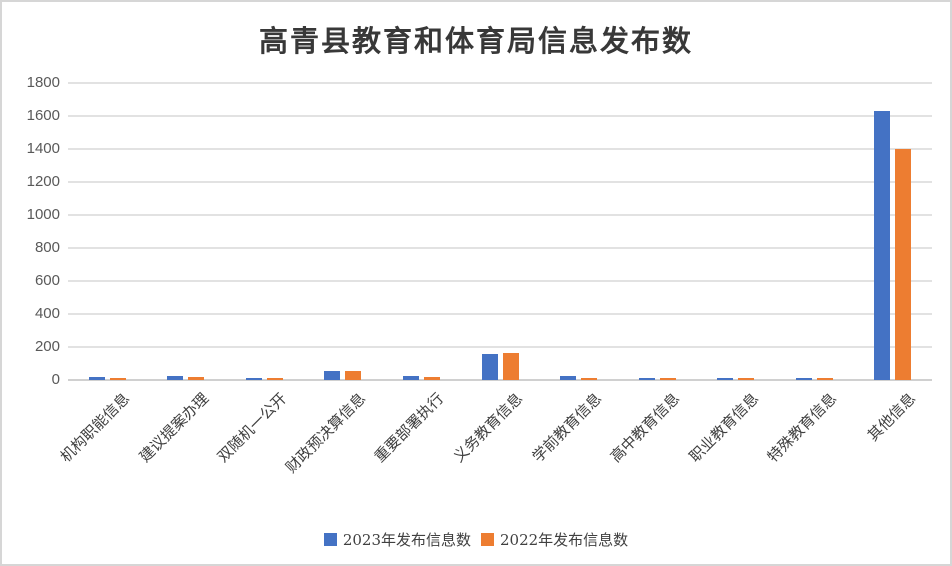  What do you see at coordinates (47, 280) in the screenshot?
I see `y-tick-label-600: 600` at bounding box center [47, 280].